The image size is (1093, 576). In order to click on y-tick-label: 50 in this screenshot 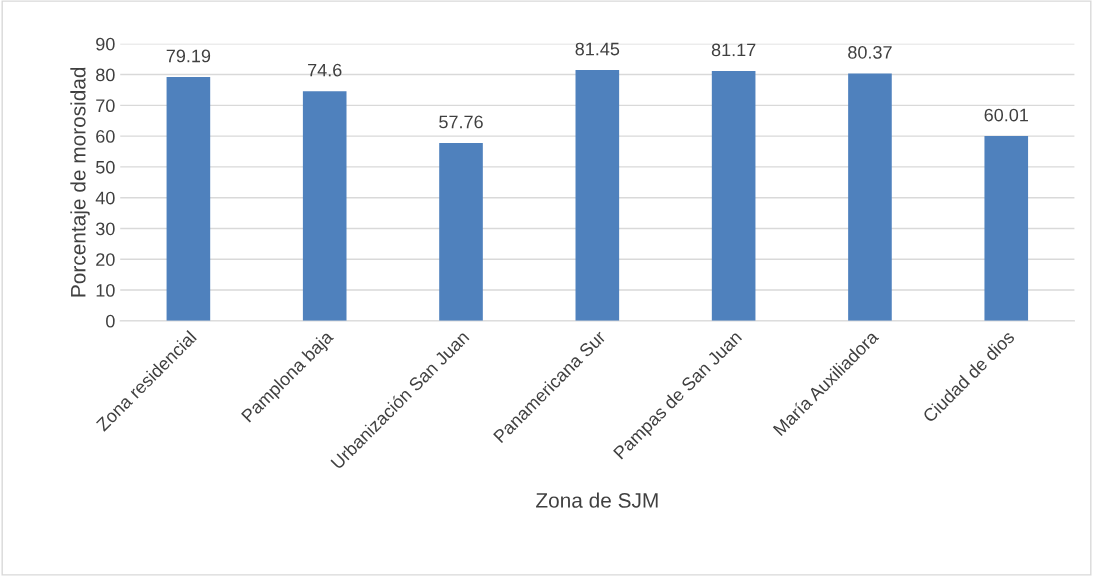, I will do `click(105, 167)`.